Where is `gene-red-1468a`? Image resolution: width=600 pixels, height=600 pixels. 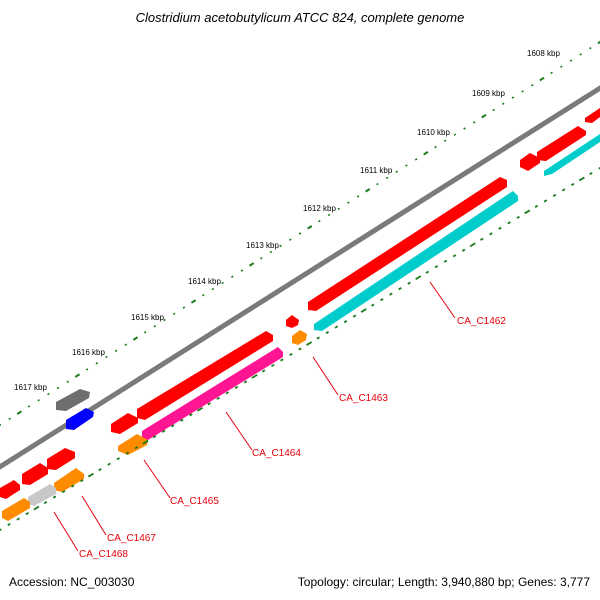 gene-red-1468a is located at coordinates (35, 474).